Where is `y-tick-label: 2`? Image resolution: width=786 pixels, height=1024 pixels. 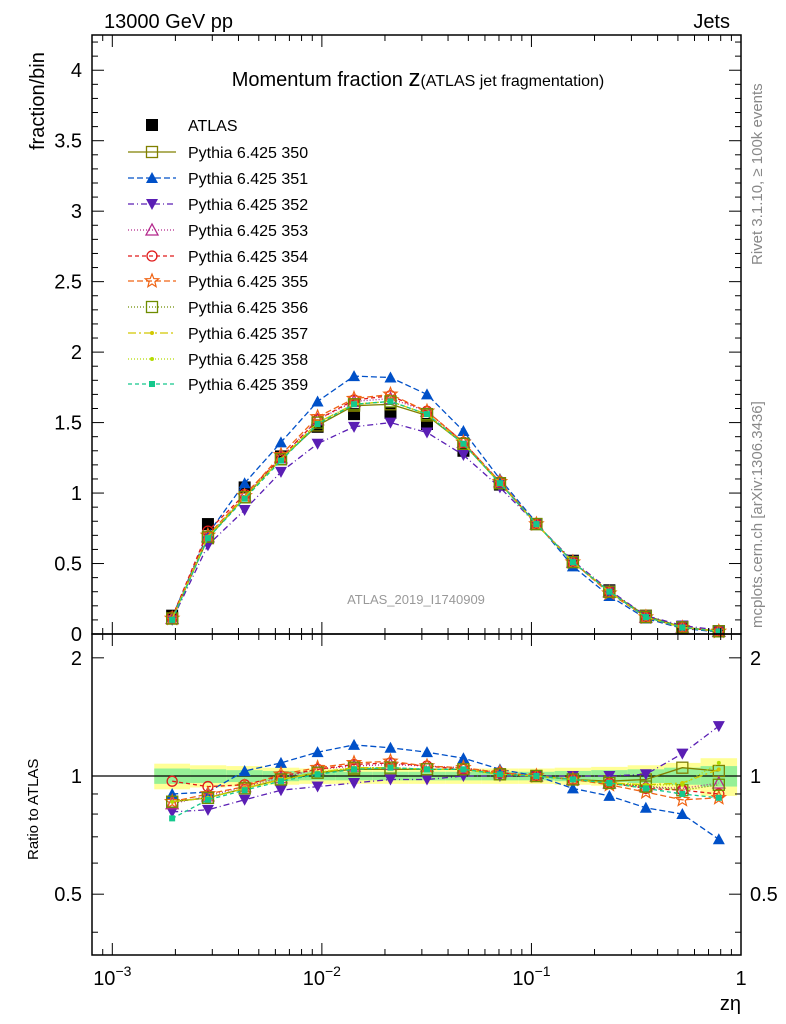
y-tick-label: 2 is located at coordinates (76, 353).